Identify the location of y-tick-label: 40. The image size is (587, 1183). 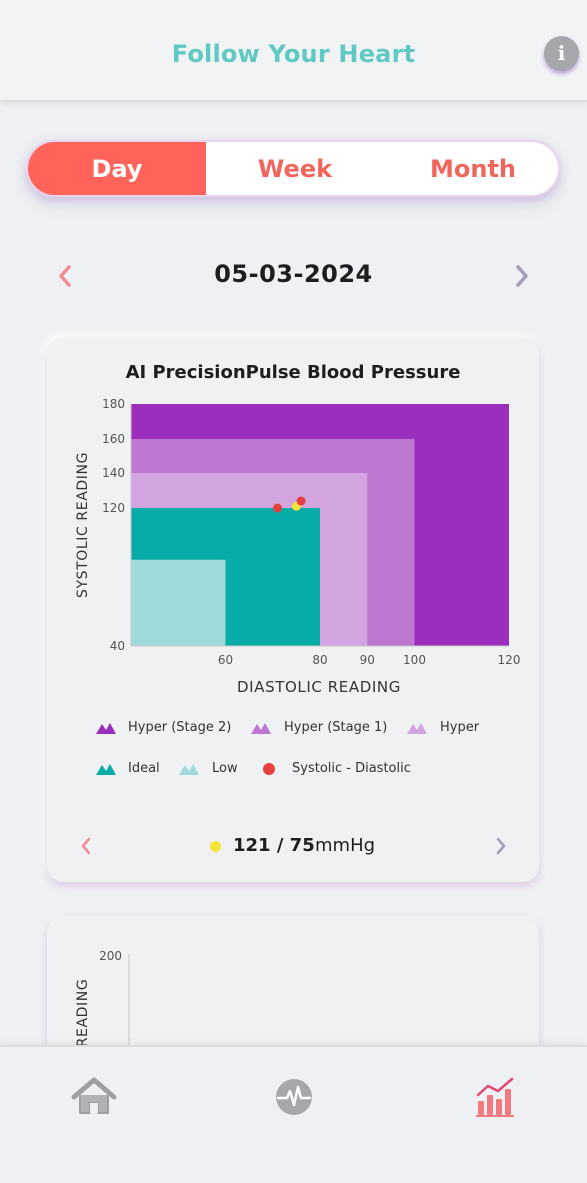
(117, 646).